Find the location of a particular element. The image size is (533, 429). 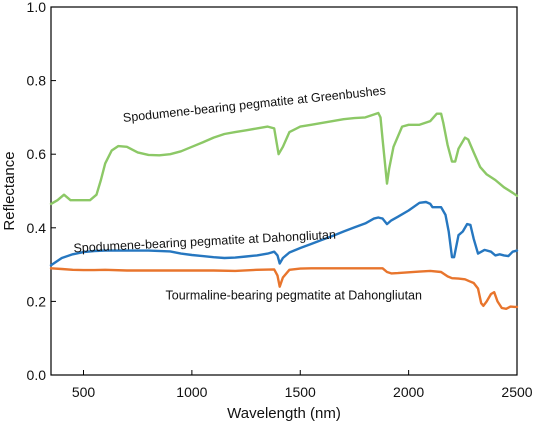

x-tick-label: 2500 is located at coordinates (516, 392).